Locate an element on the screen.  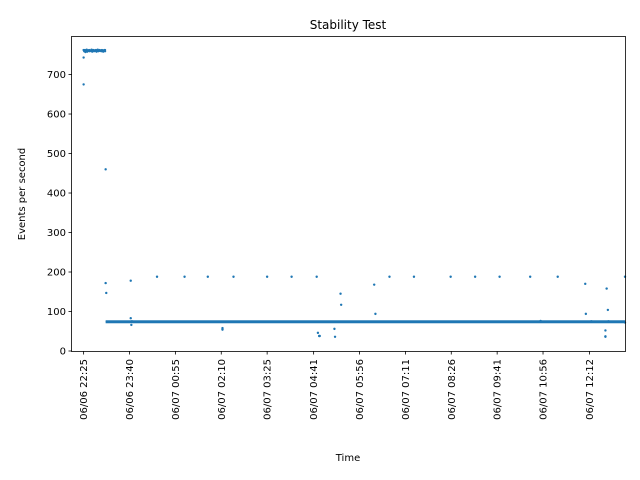
y-tick-label: 400 is located at coordinates (56, 194).